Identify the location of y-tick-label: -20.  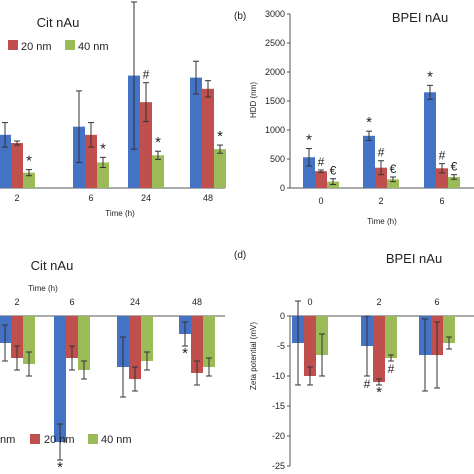
(278, 436).